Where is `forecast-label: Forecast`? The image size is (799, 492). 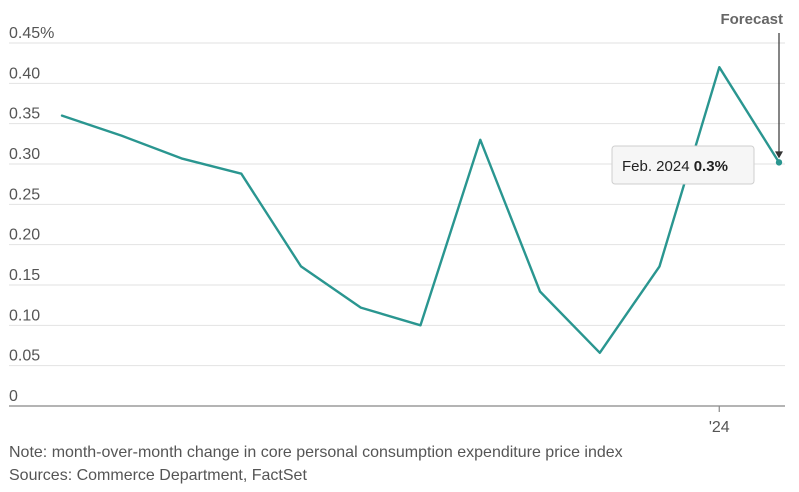
forecast-label: Forecast is located at coordinates (751, 19).